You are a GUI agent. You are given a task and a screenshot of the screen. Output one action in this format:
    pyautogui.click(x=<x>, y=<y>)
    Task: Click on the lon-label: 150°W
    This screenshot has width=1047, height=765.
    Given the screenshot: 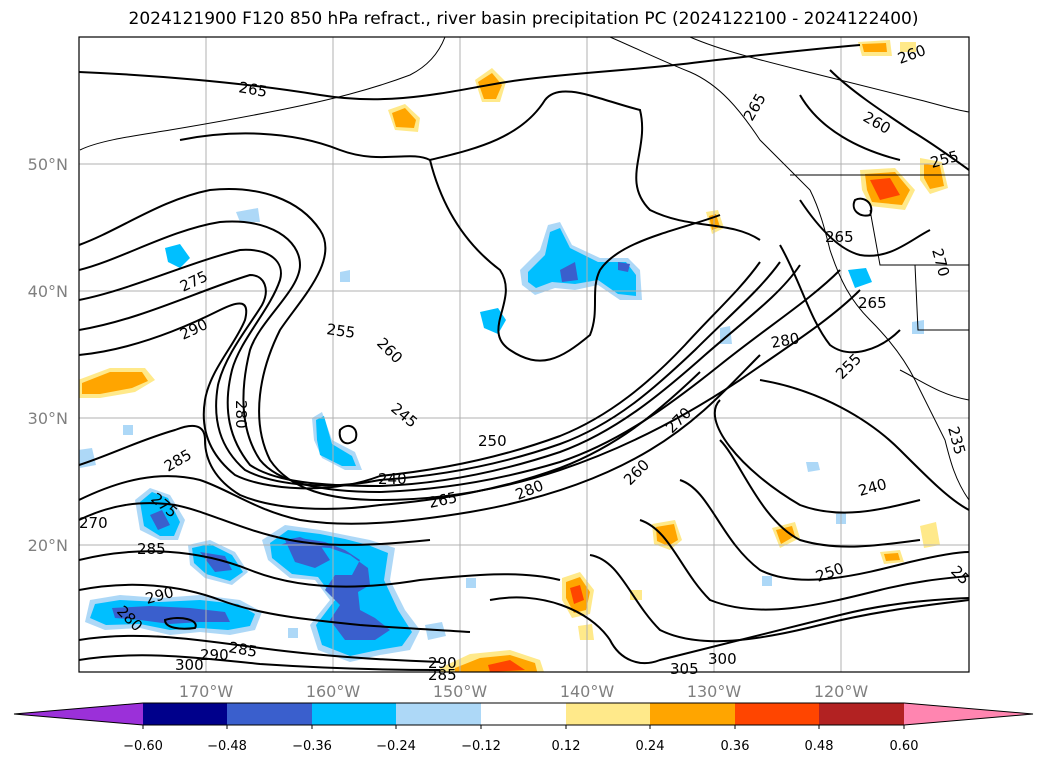 What is the action you would take?
    pyautogui.click(x=460, y=691)
    